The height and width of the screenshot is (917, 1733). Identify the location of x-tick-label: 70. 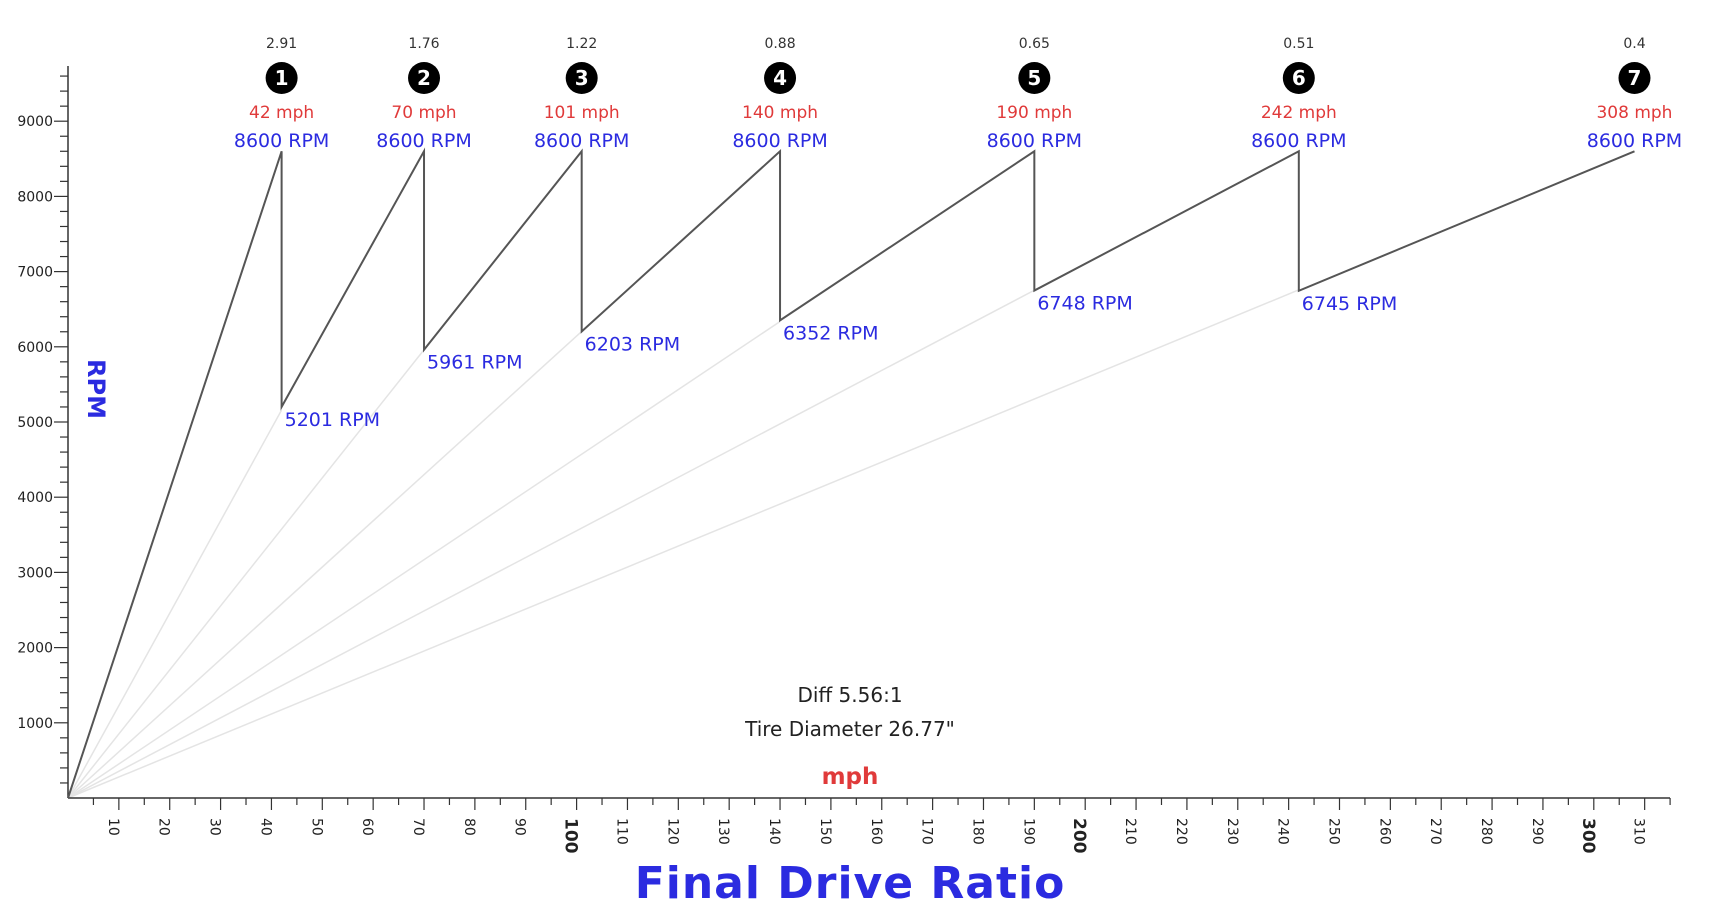
(418, 827).